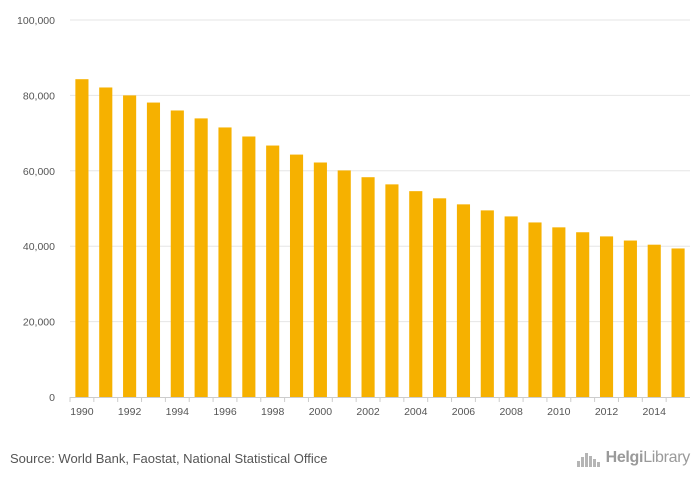  Describe the element at coordinates (368, 412) in the screenshot. I see `x-tick-label: 2002` at that location.